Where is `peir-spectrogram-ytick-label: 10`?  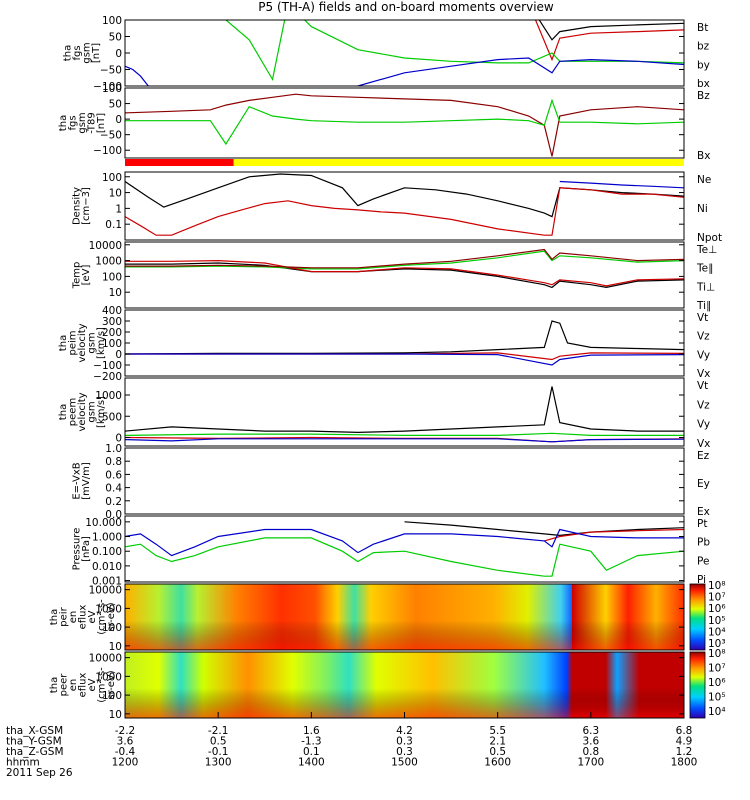 peir-spectrogram-ytick-label: 10 is located at coordinates (115, 647).